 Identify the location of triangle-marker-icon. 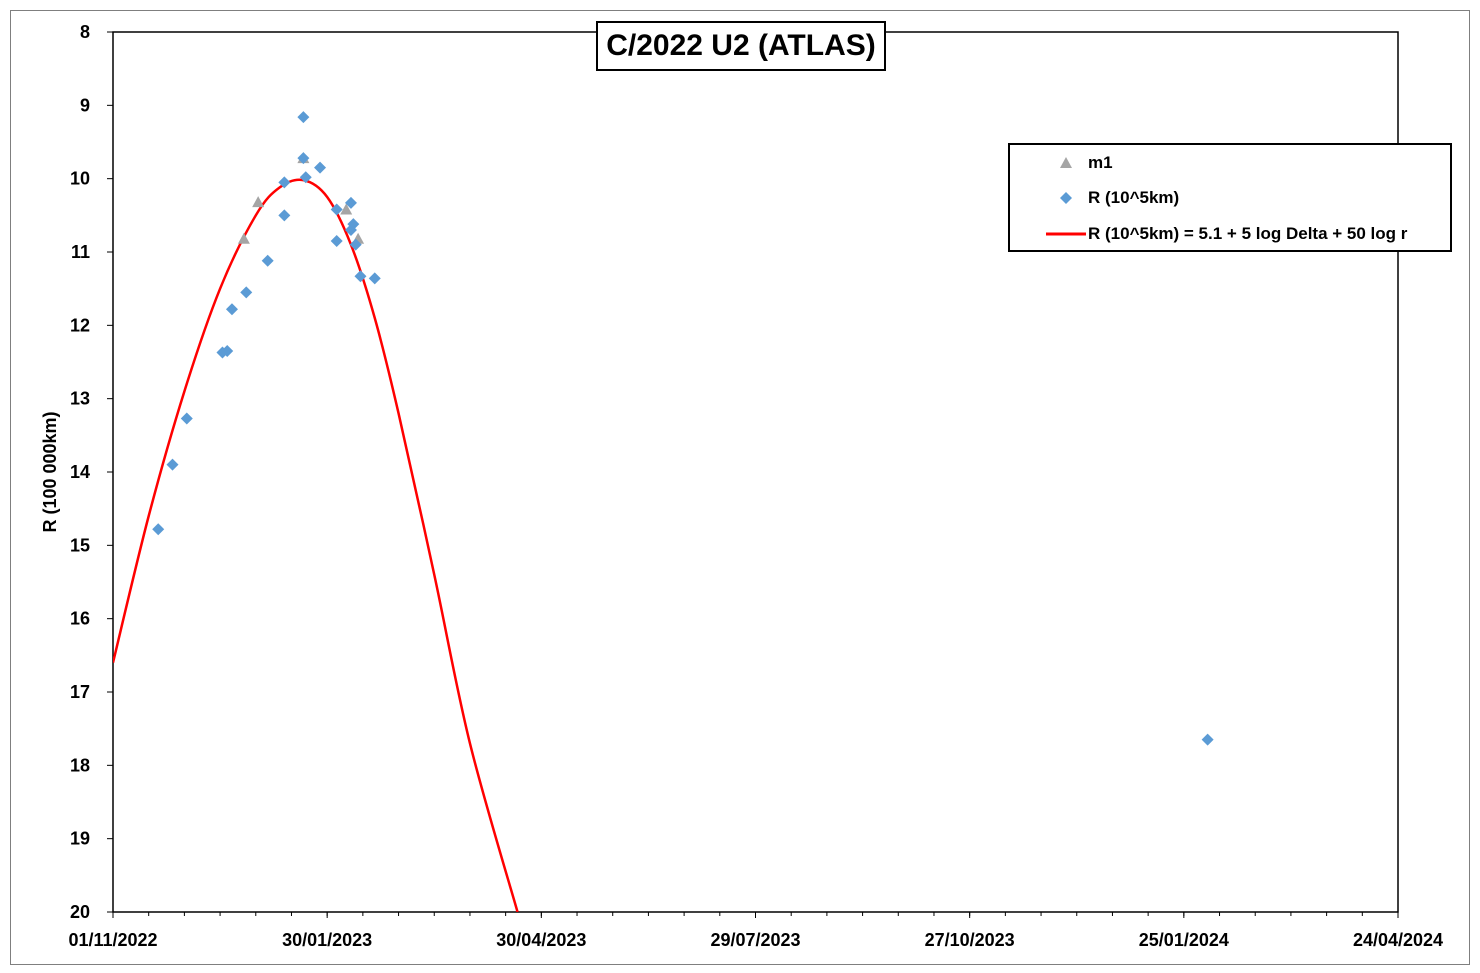
(1066, 162).